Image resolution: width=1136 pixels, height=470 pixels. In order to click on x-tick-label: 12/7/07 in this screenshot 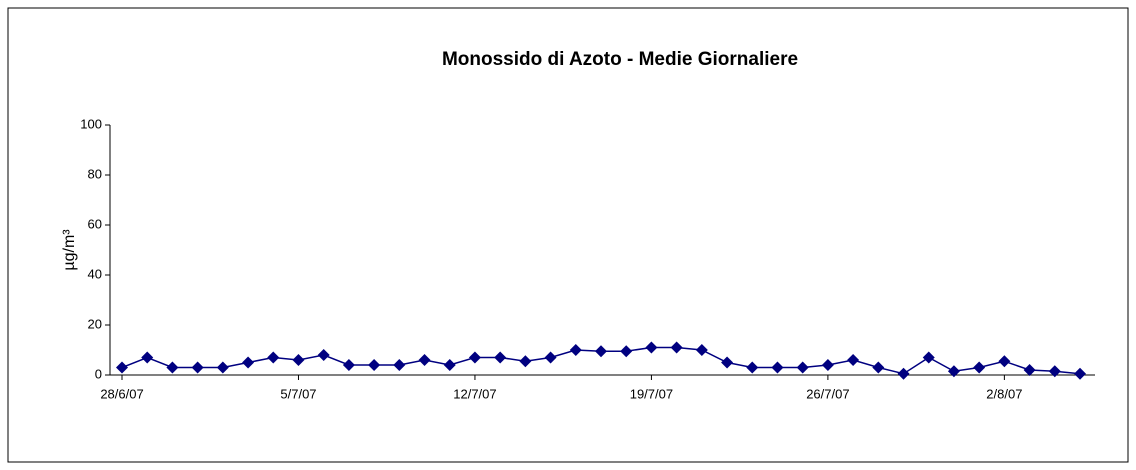, I will do `click(474, 393)`.